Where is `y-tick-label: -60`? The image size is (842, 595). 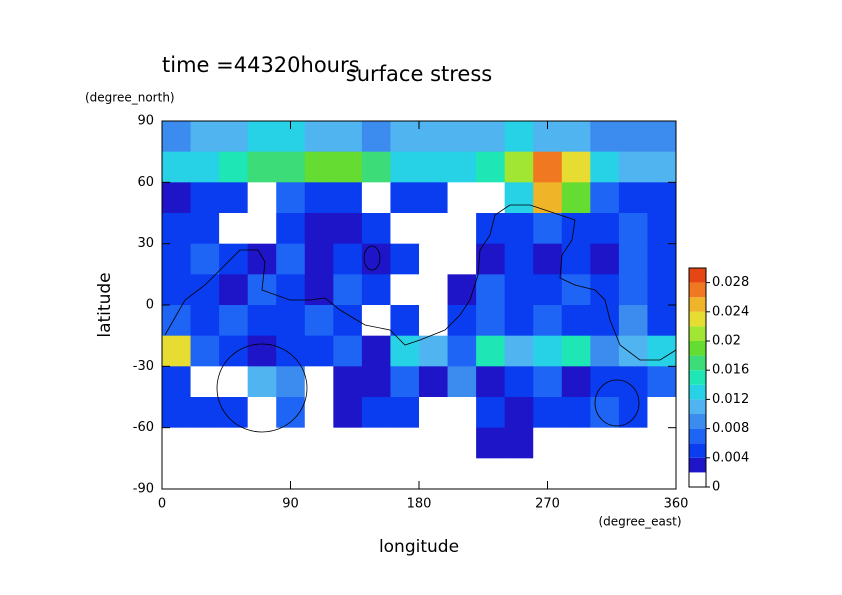
y-tick-label: -60 is located at coordinates (143, 427).